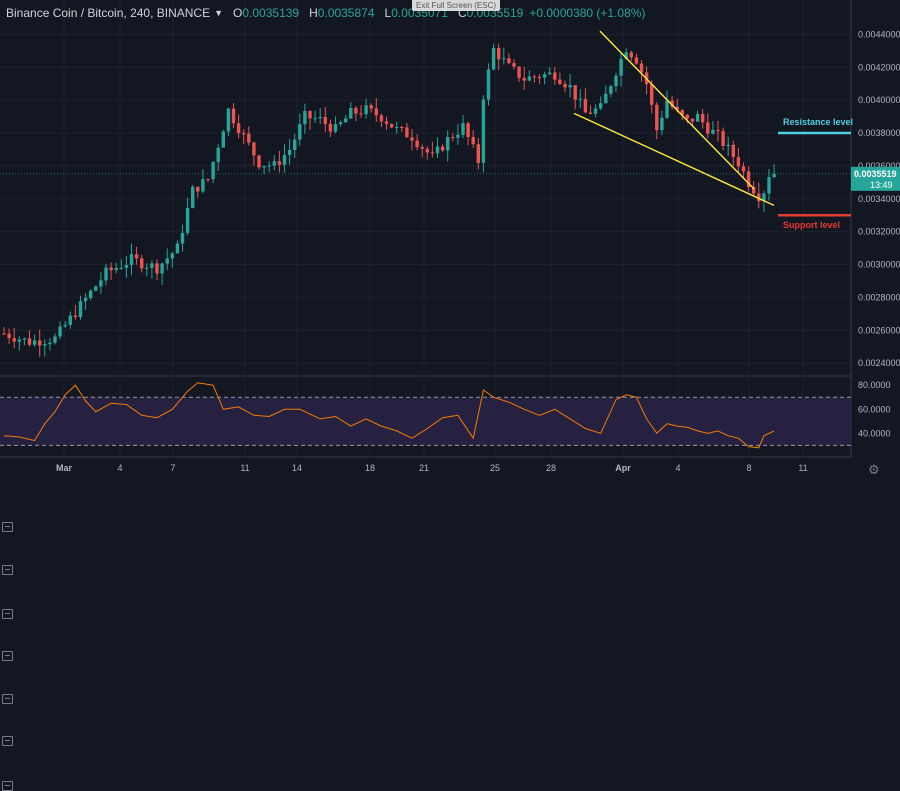  Describe the element at coordinates (388, 13) in the screenshot. I see `low-label: L` at that location.